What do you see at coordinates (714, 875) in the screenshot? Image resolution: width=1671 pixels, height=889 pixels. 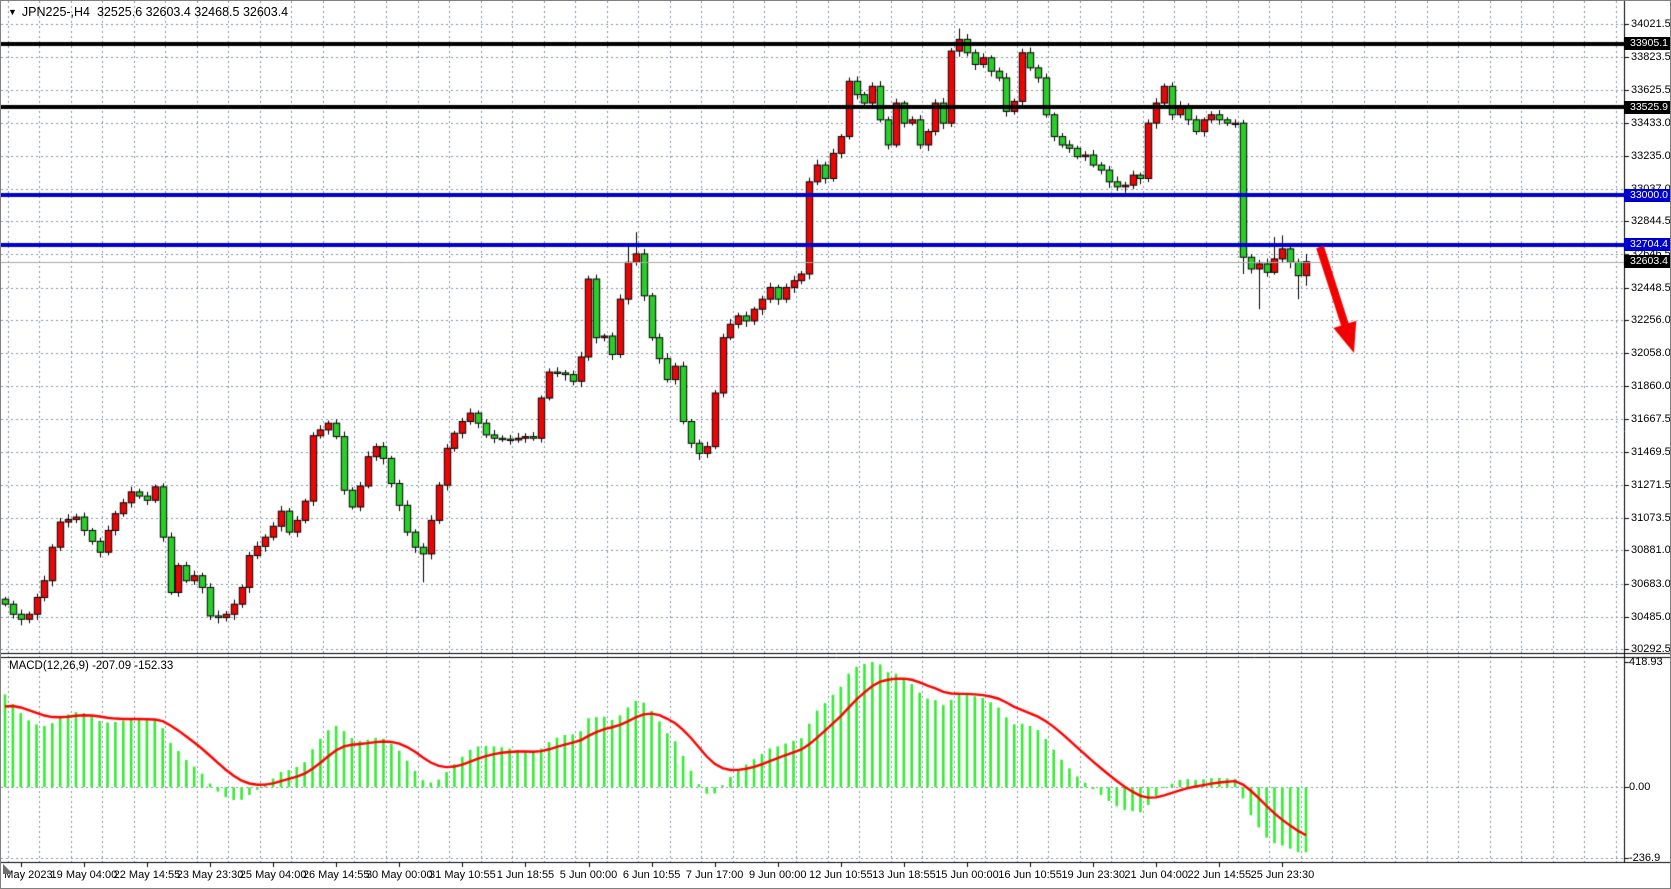 I see `time-label: 7 Jun 17:00` at bounding box center [714, 875].